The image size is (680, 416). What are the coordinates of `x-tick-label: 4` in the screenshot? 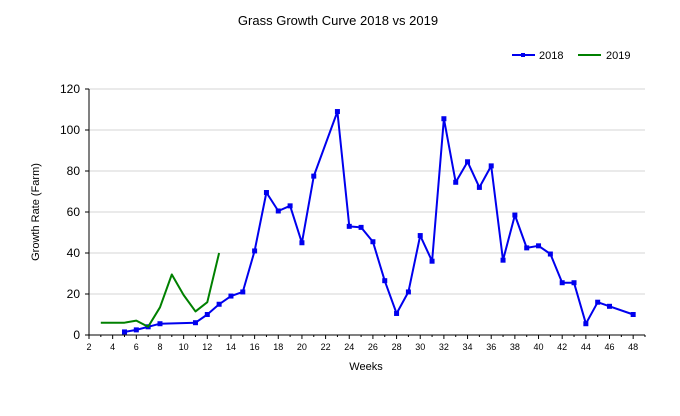 It's located at (112, 347).